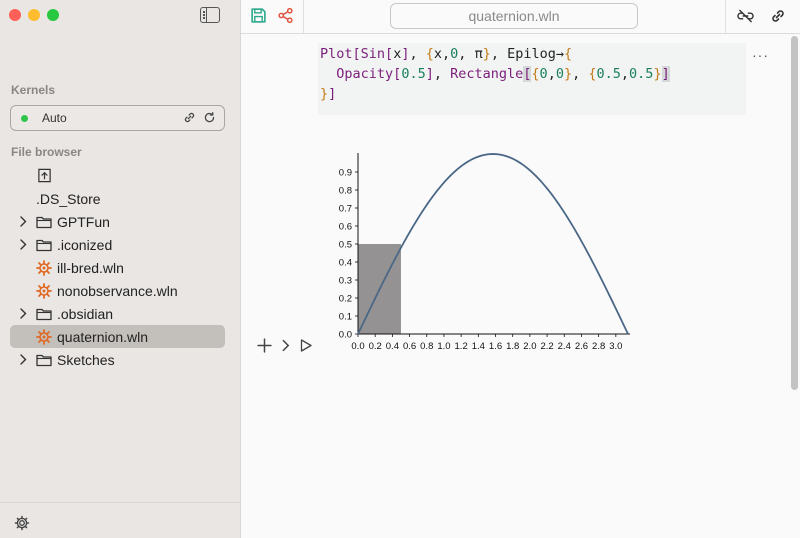 This screenshot has width=800, height=538. I want to click on close-window-button, so click(15, 15).